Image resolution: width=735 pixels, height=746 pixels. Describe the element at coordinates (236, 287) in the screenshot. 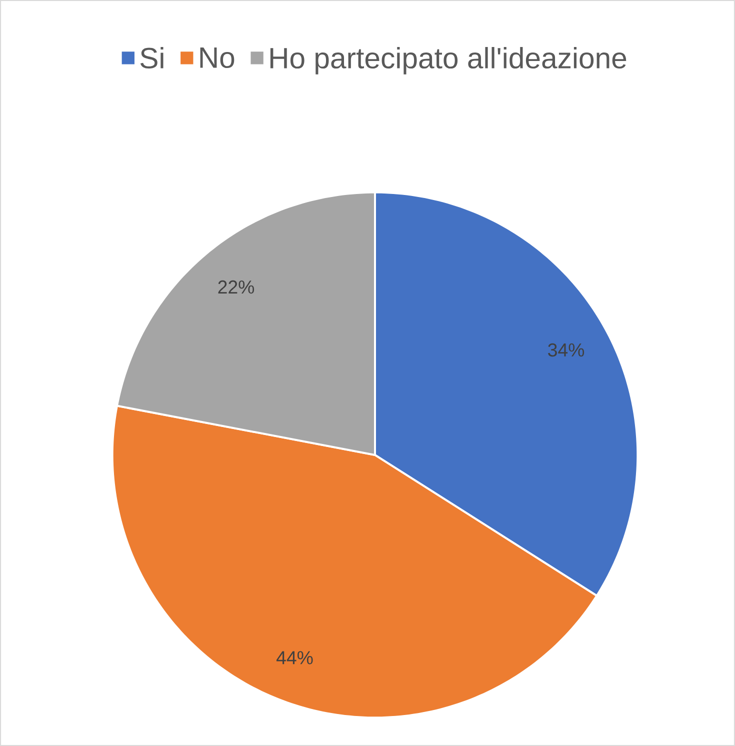

I see `data-label: 22%` at that location.